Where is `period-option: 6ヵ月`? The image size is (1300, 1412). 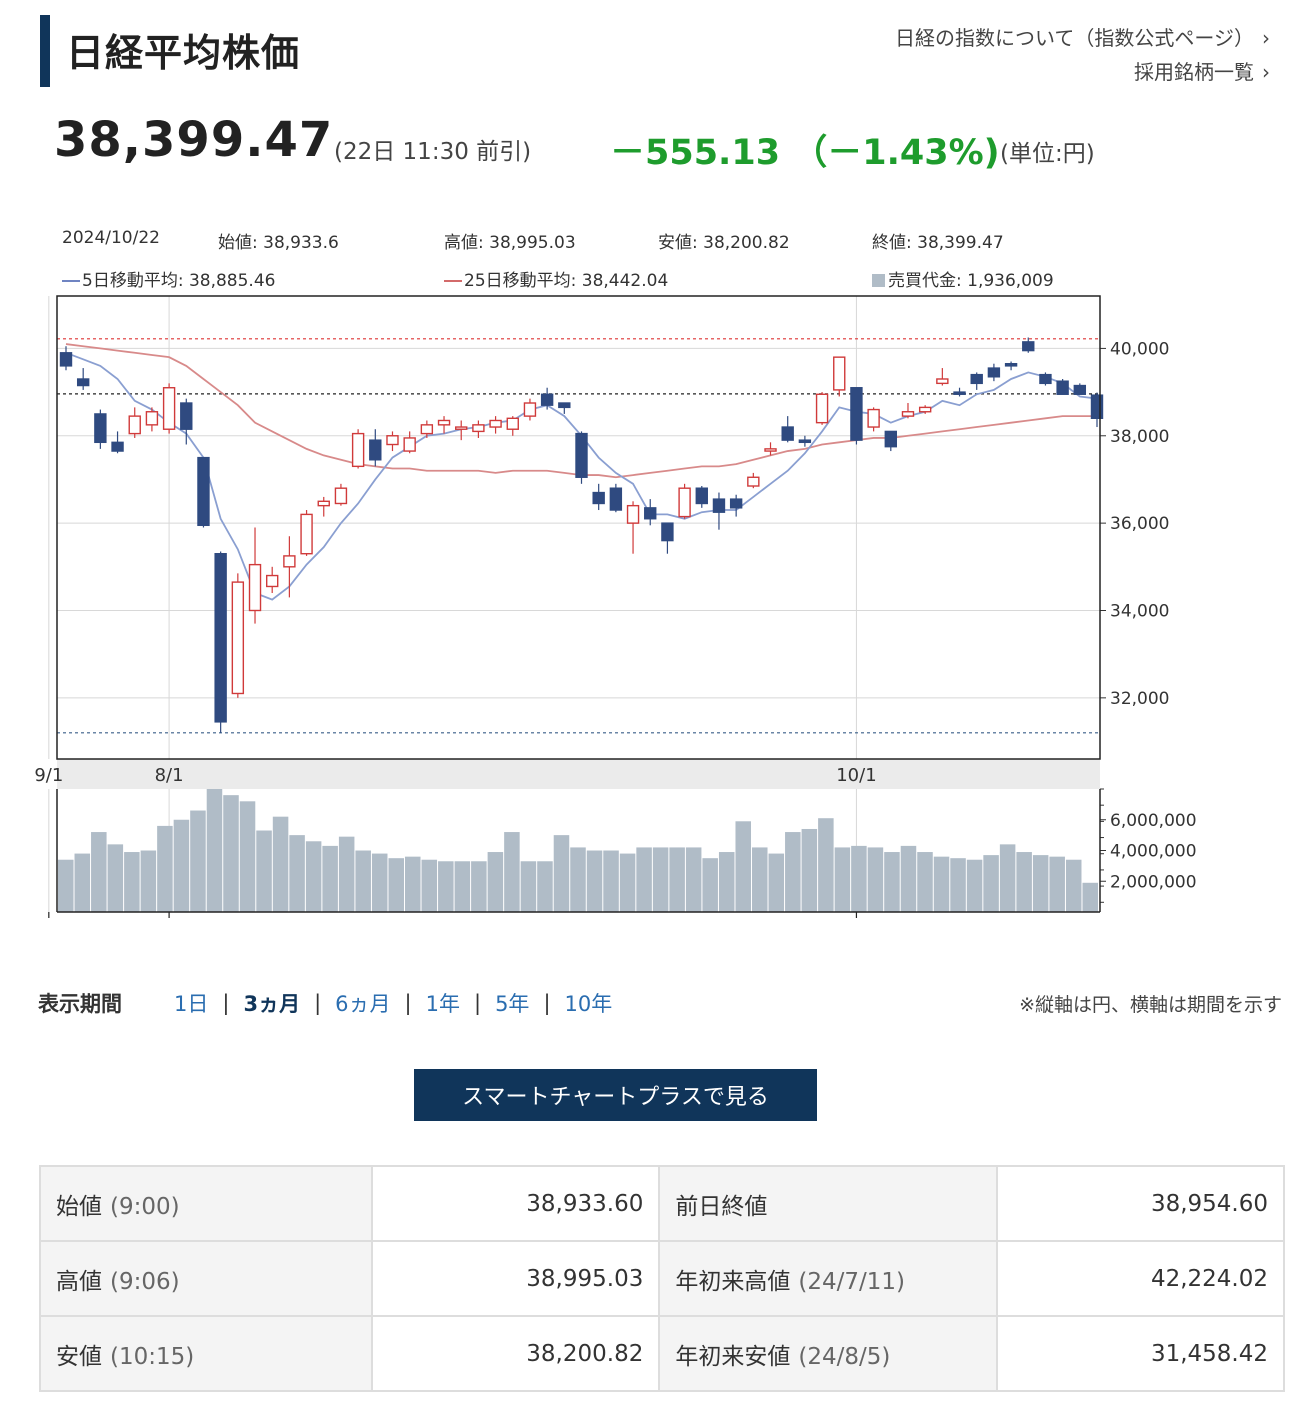 period-option: 6ヵ月 is located at coordinates (363, 1004).